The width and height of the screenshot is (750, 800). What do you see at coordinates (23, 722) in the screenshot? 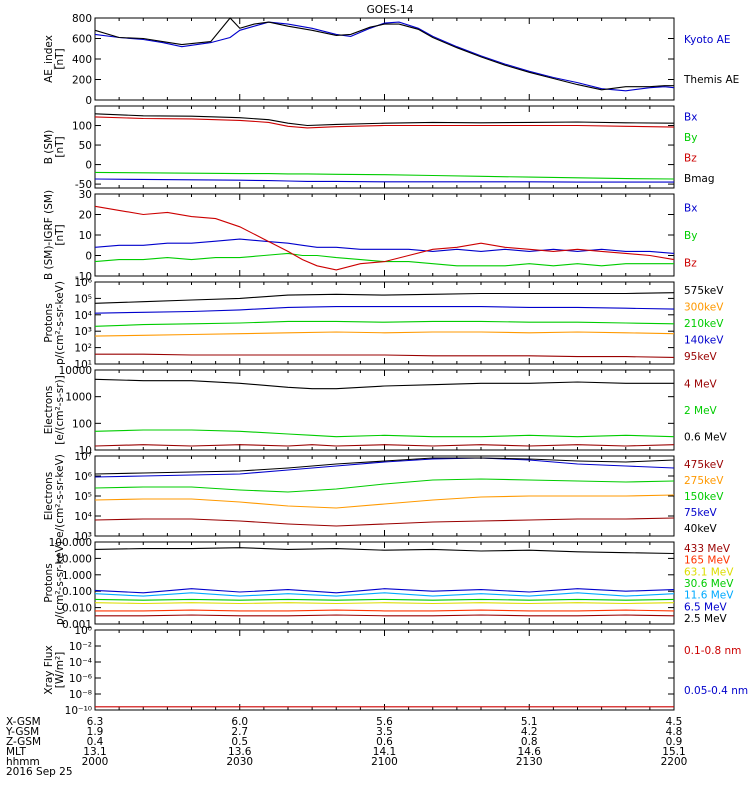
I see `footer-row-label: X-GSM` at bounding box center [23, 722].